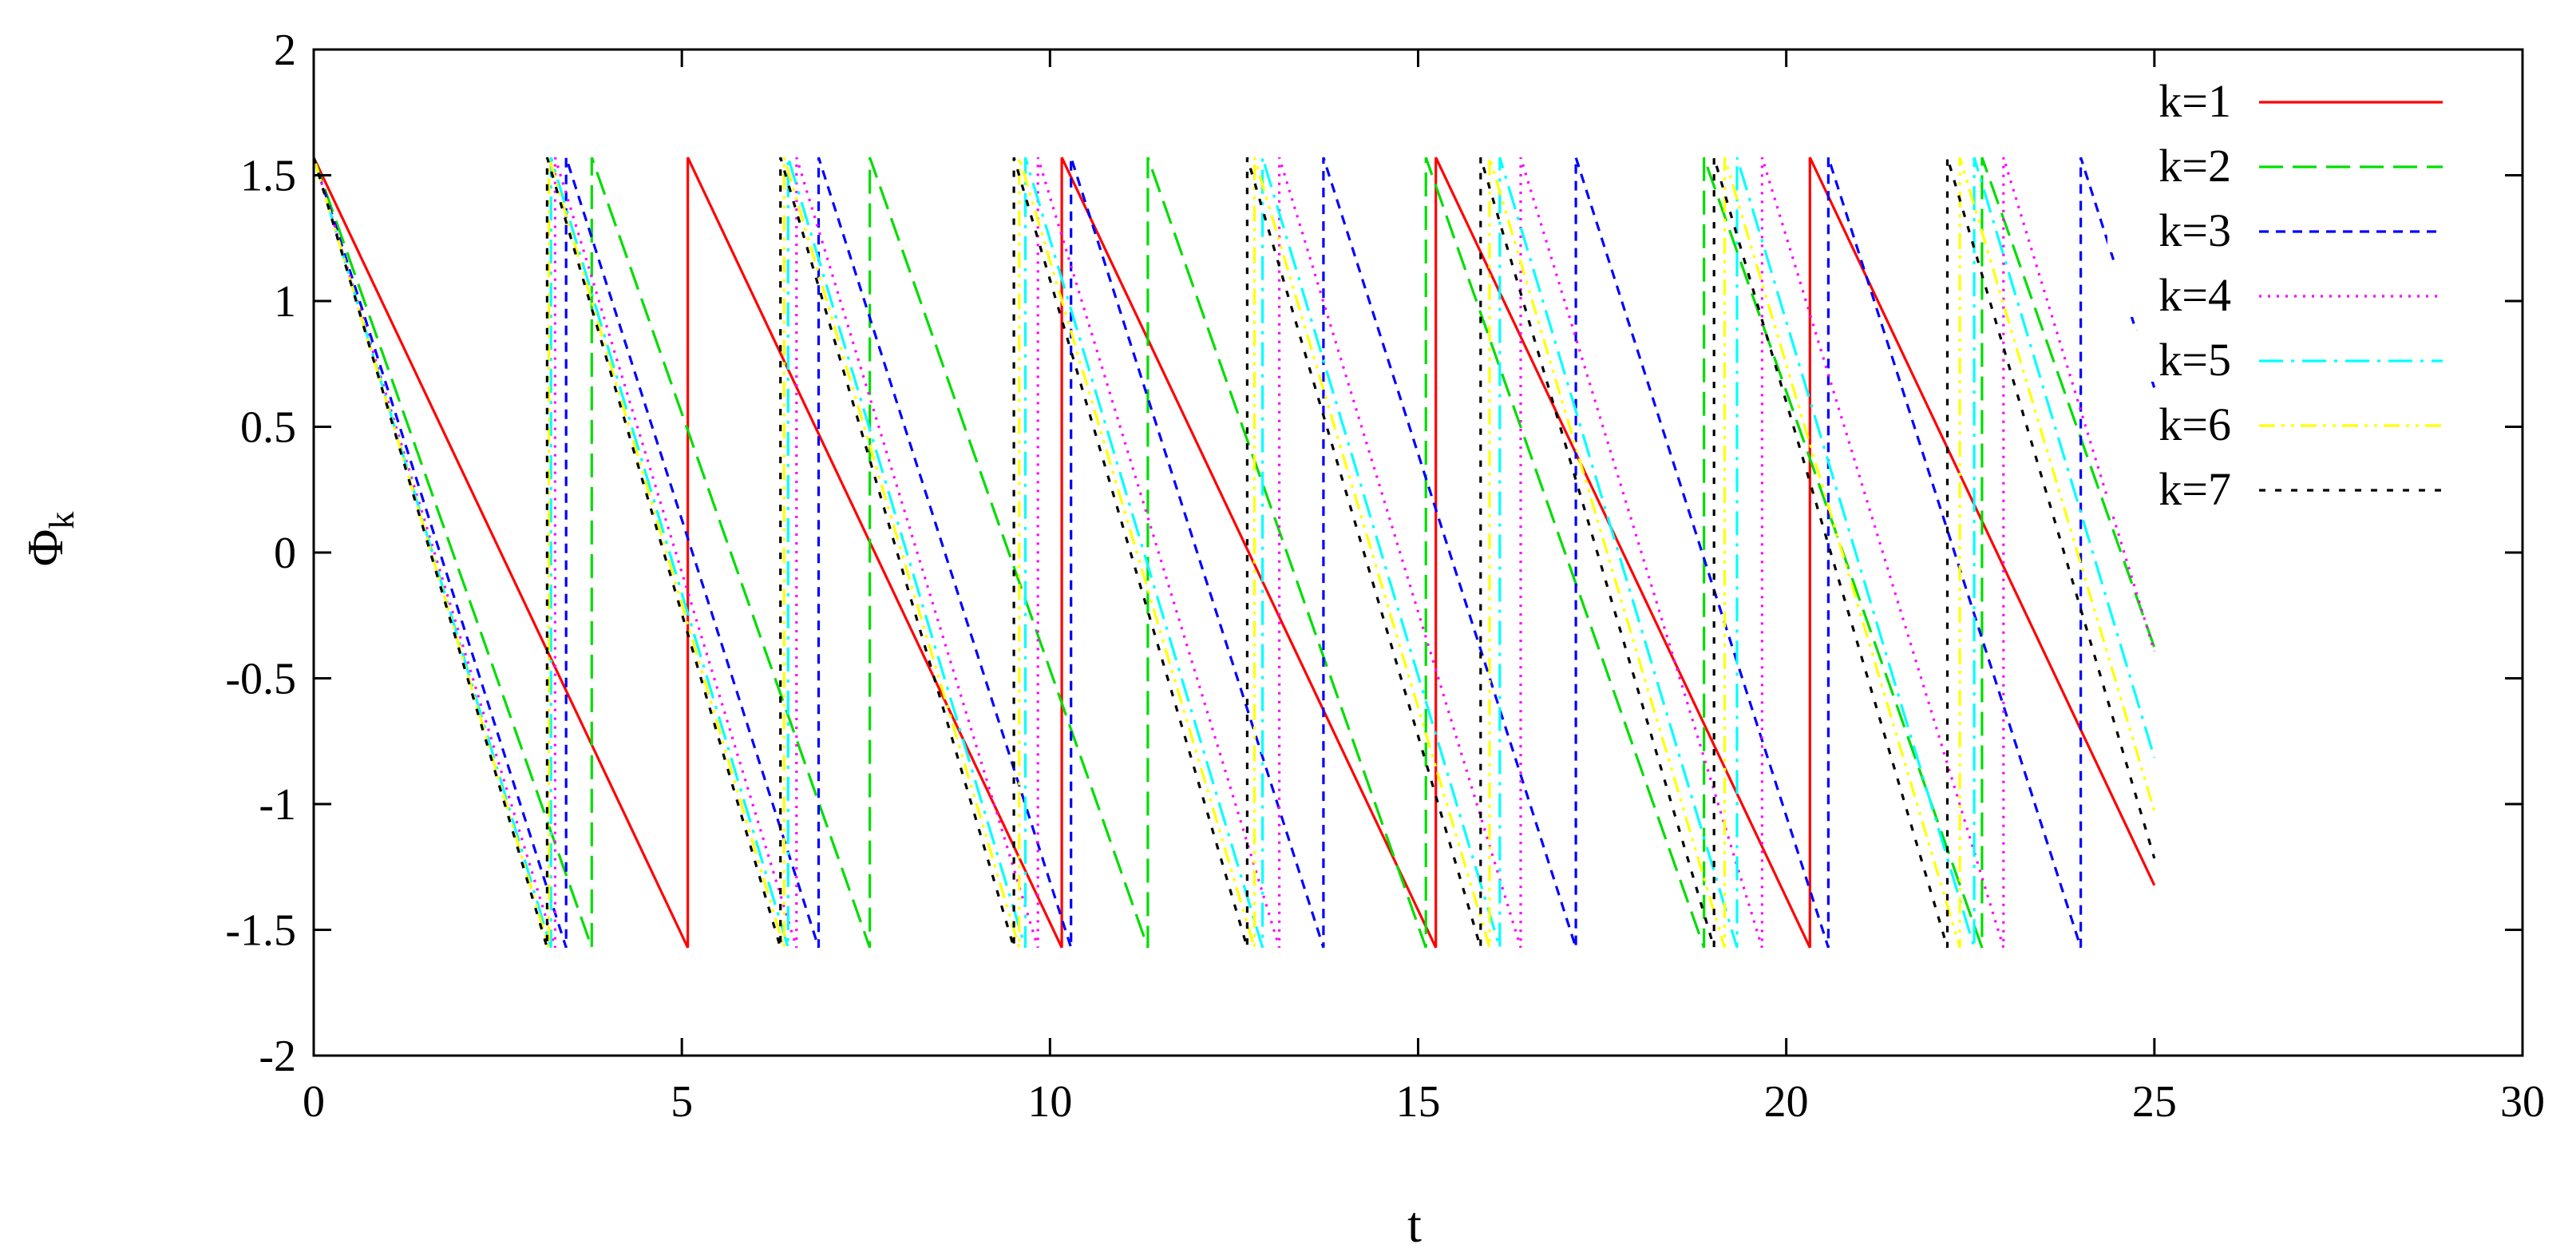 This screenshot has height=1260, width=2576. Describe the element at coordinates (2154, 1102) in the screenshot. I see `x-tick-label: 25` at that location.